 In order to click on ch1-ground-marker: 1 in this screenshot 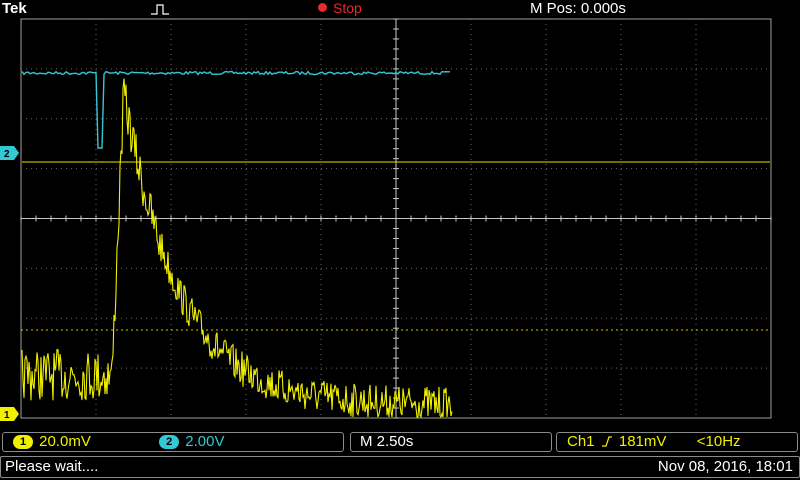, I will do `click(9, 414)`.